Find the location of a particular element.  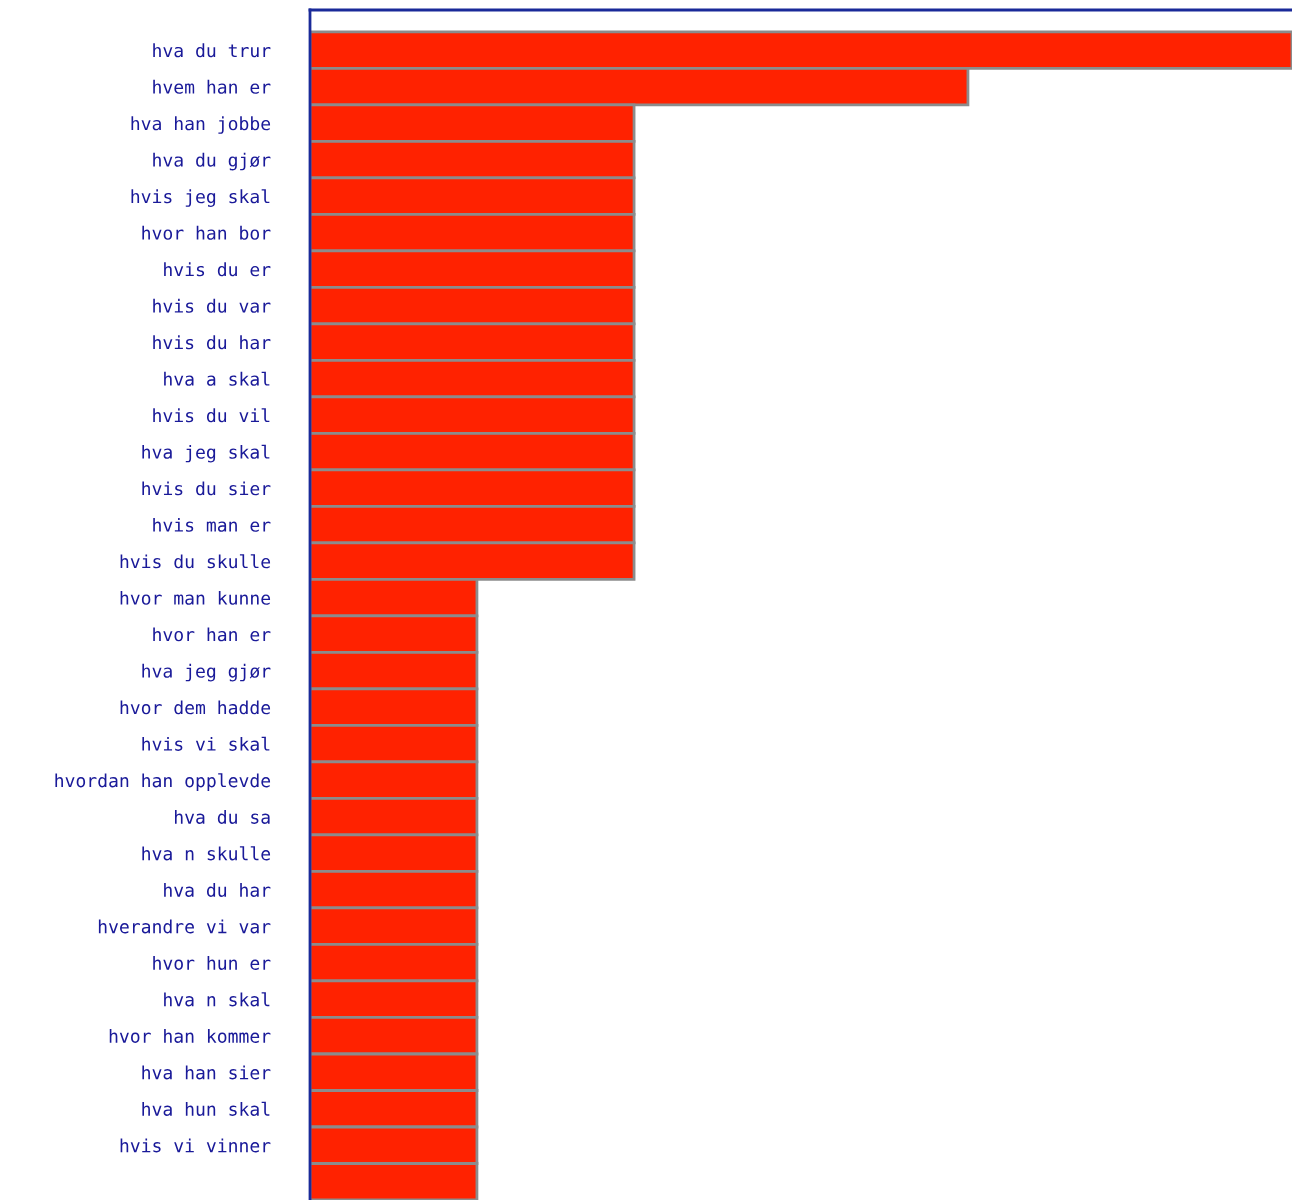

y-tick-label: hva hun skal is located at coordinates (206, 1108).